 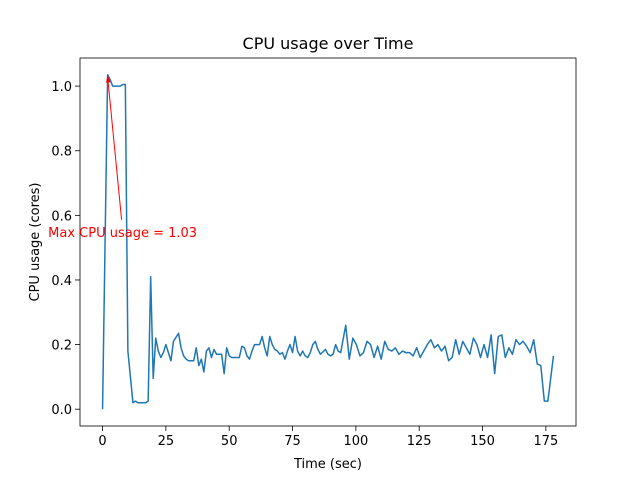 I want to click on chart-title: CPU usage over Time, so click(x=328, y=43).